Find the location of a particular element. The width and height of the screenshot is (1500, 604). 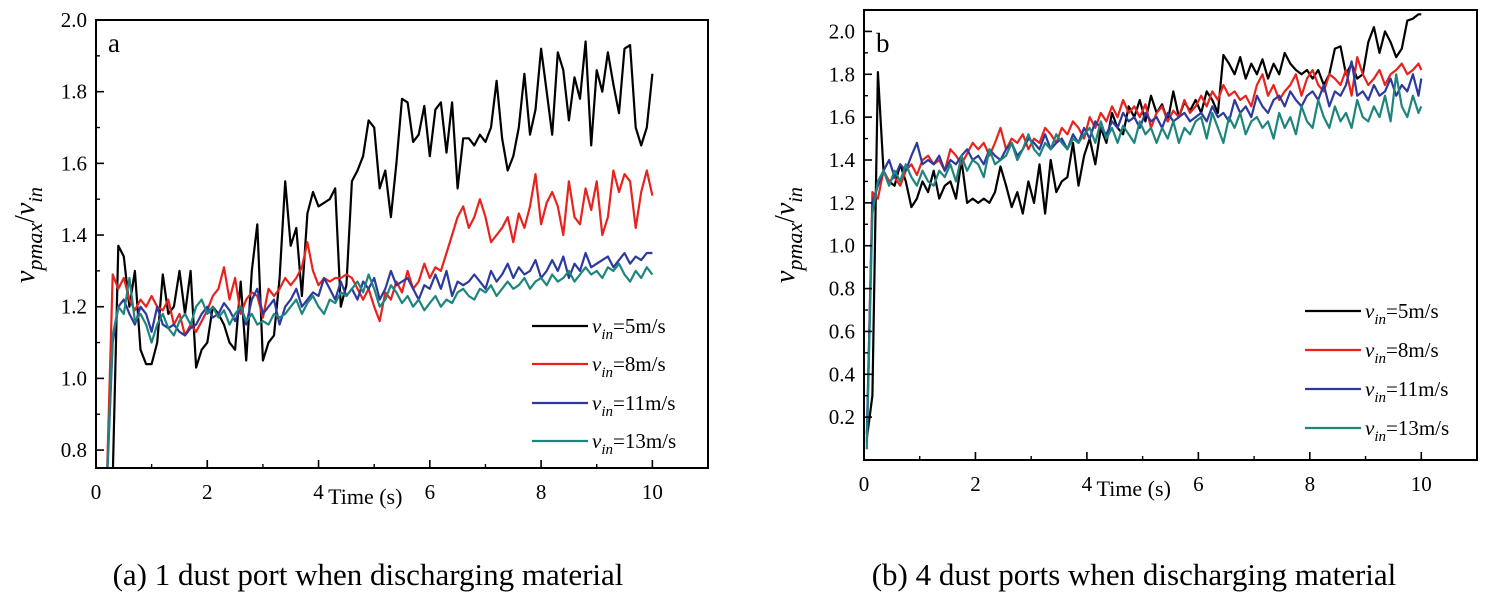

series-line-13m-s is located at coordinates (380, 365).